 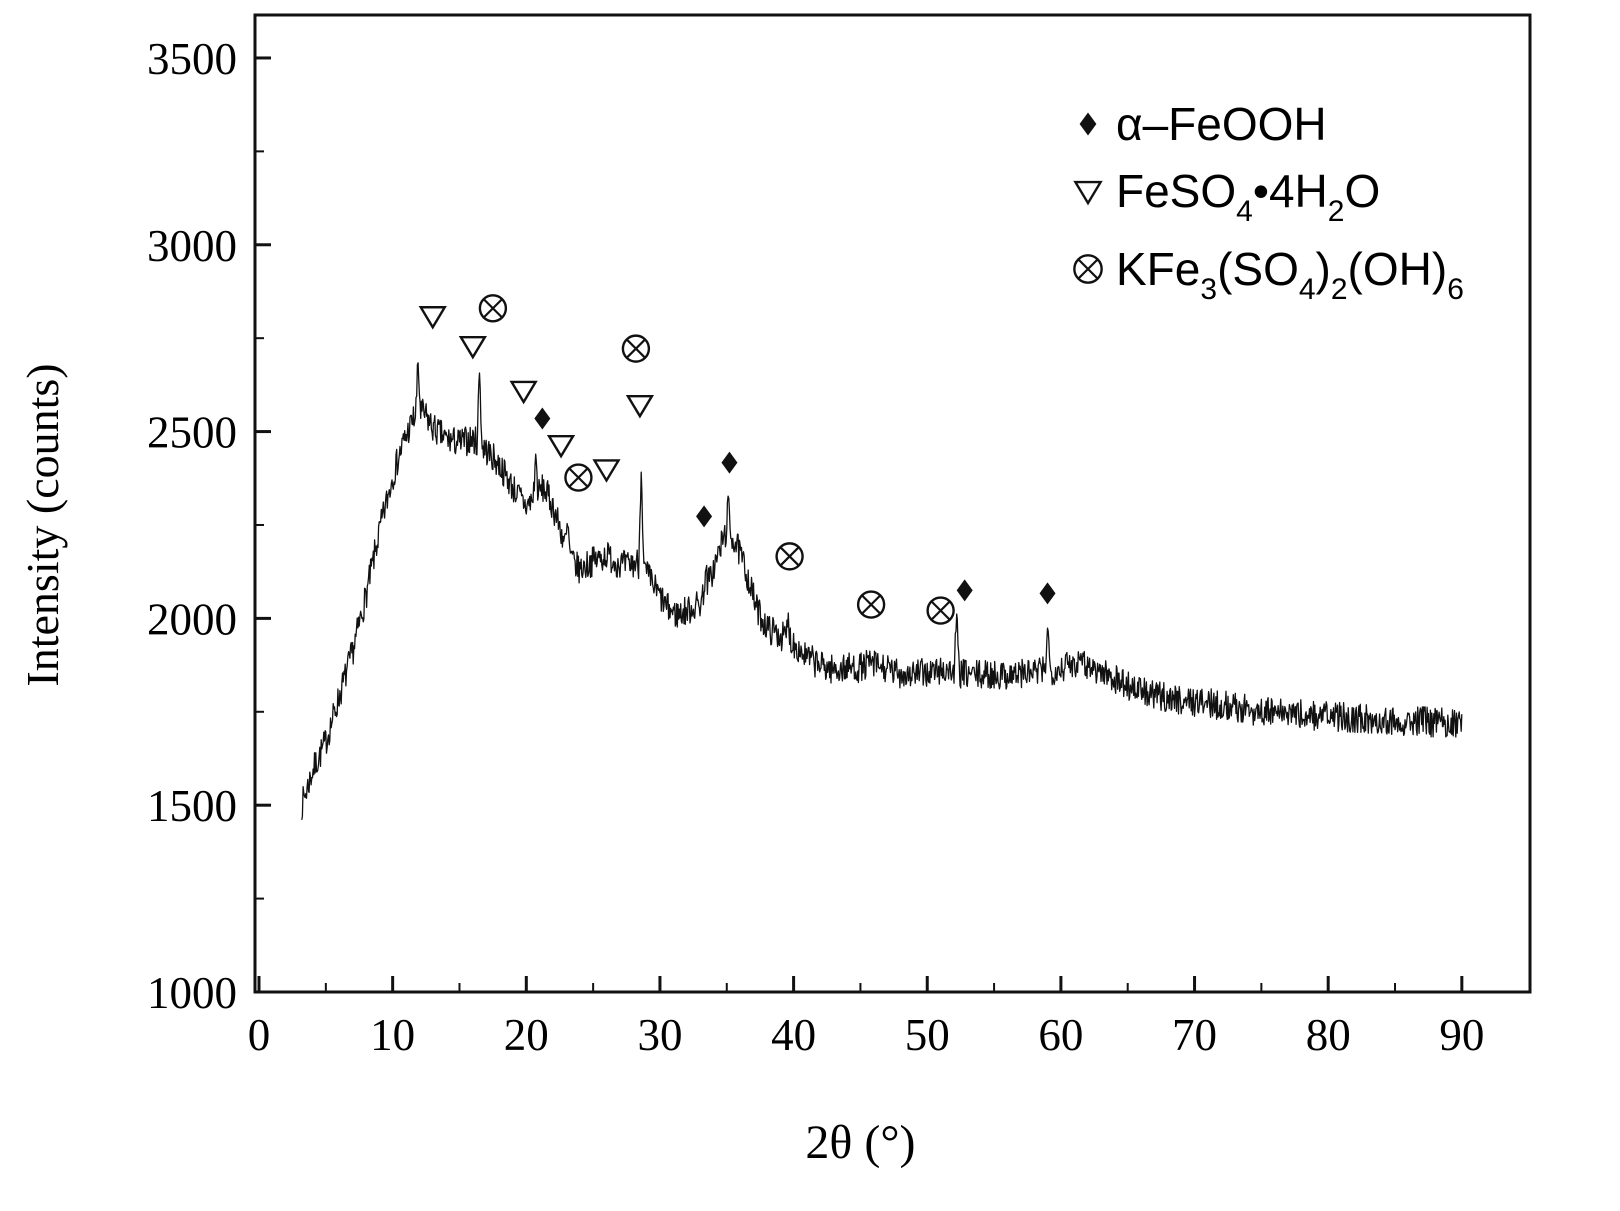 What do you see at coordinates (392, 1035) in the screenshot?
I see `x-tick-label: 10` at bounding box center [392, 1035].